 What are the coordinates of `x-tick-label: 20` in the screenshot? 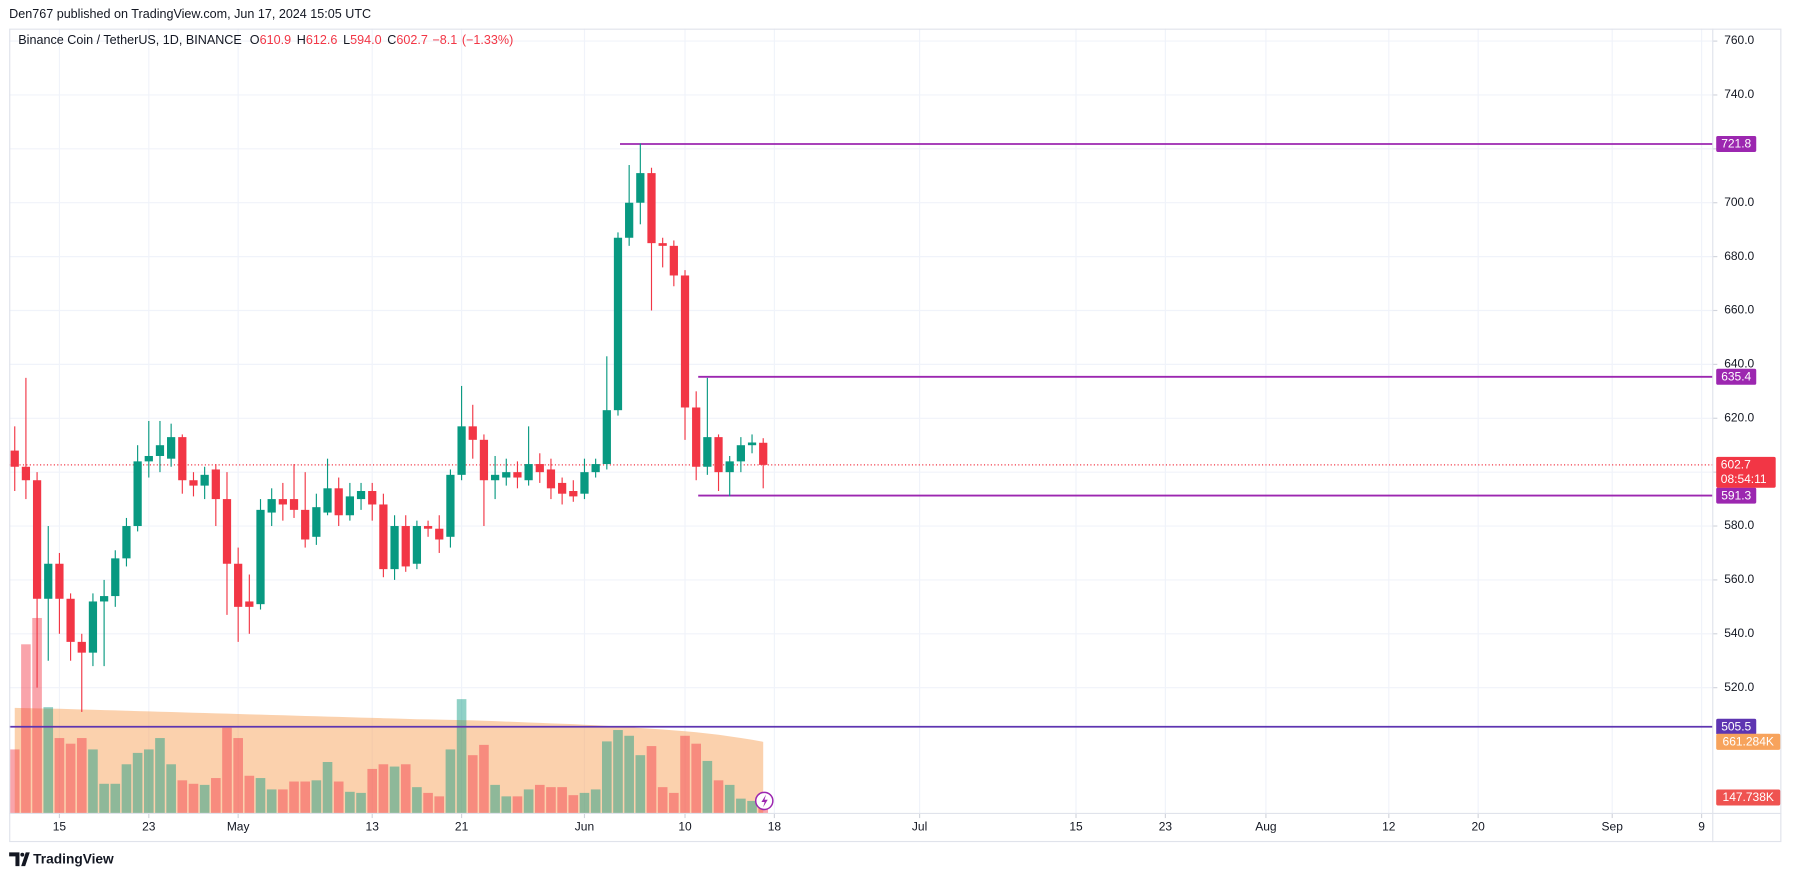 It's located at (1478, 826).